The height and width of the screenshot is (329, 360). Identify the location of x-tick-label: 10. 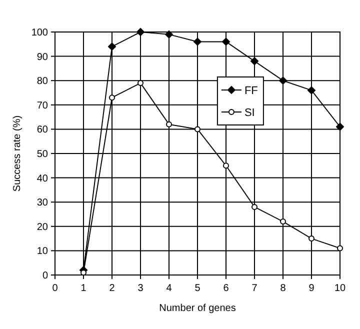
(340, 288).